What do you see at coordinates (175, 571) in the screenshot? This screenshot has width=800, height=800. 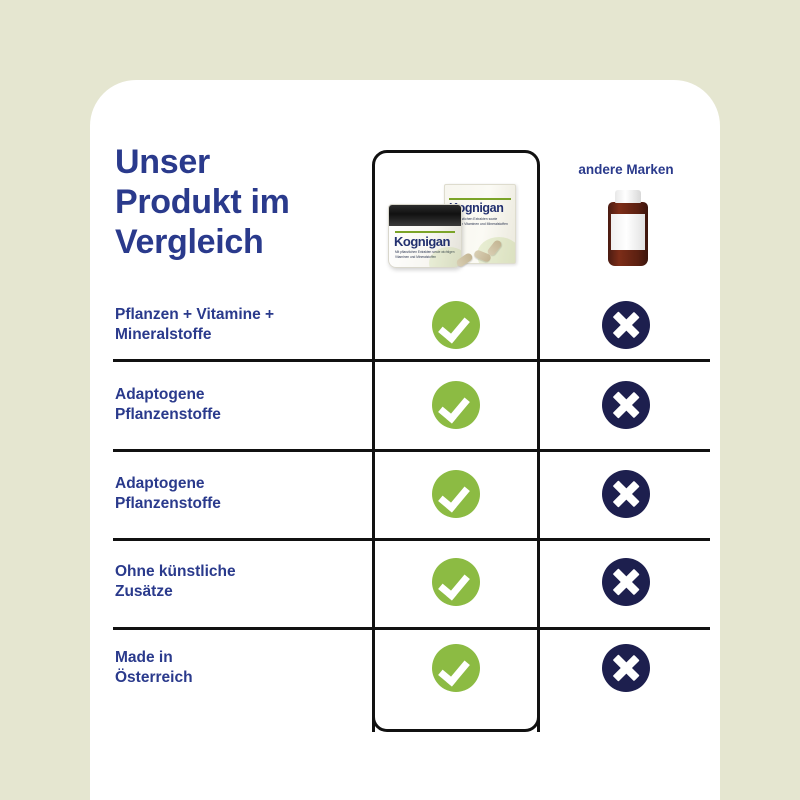 I see `feature-label-line-1: Ohne künstliche` at bounding box center [175, 571].